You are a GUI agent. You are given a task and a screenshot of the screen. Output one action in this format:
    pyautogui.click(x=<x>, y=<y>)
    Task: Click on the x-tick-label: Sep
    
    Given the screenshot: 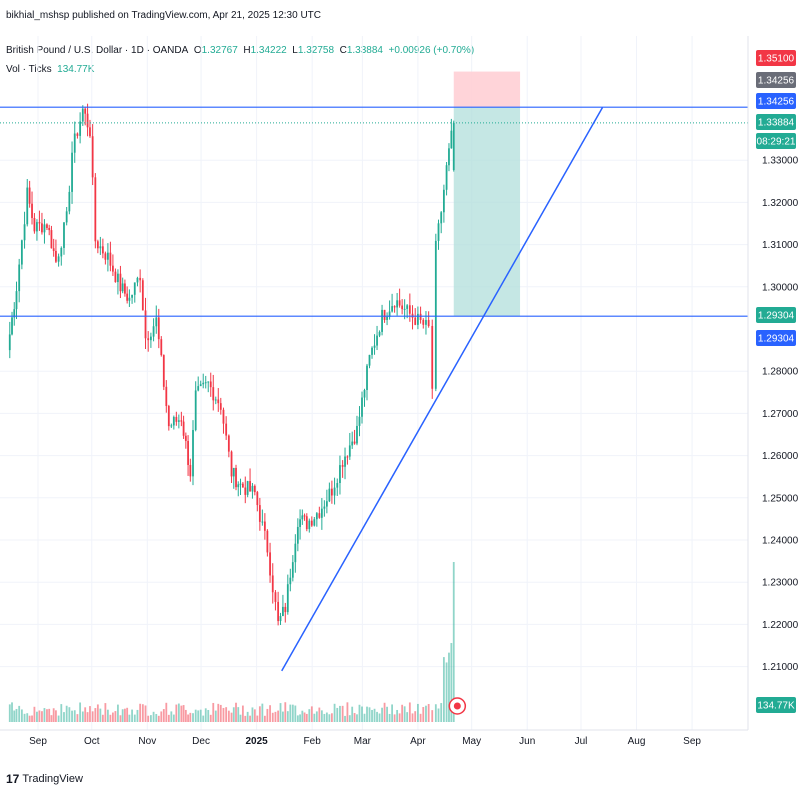 What is the action you would take?
    pyautogui.click(x=38, y=741)
    